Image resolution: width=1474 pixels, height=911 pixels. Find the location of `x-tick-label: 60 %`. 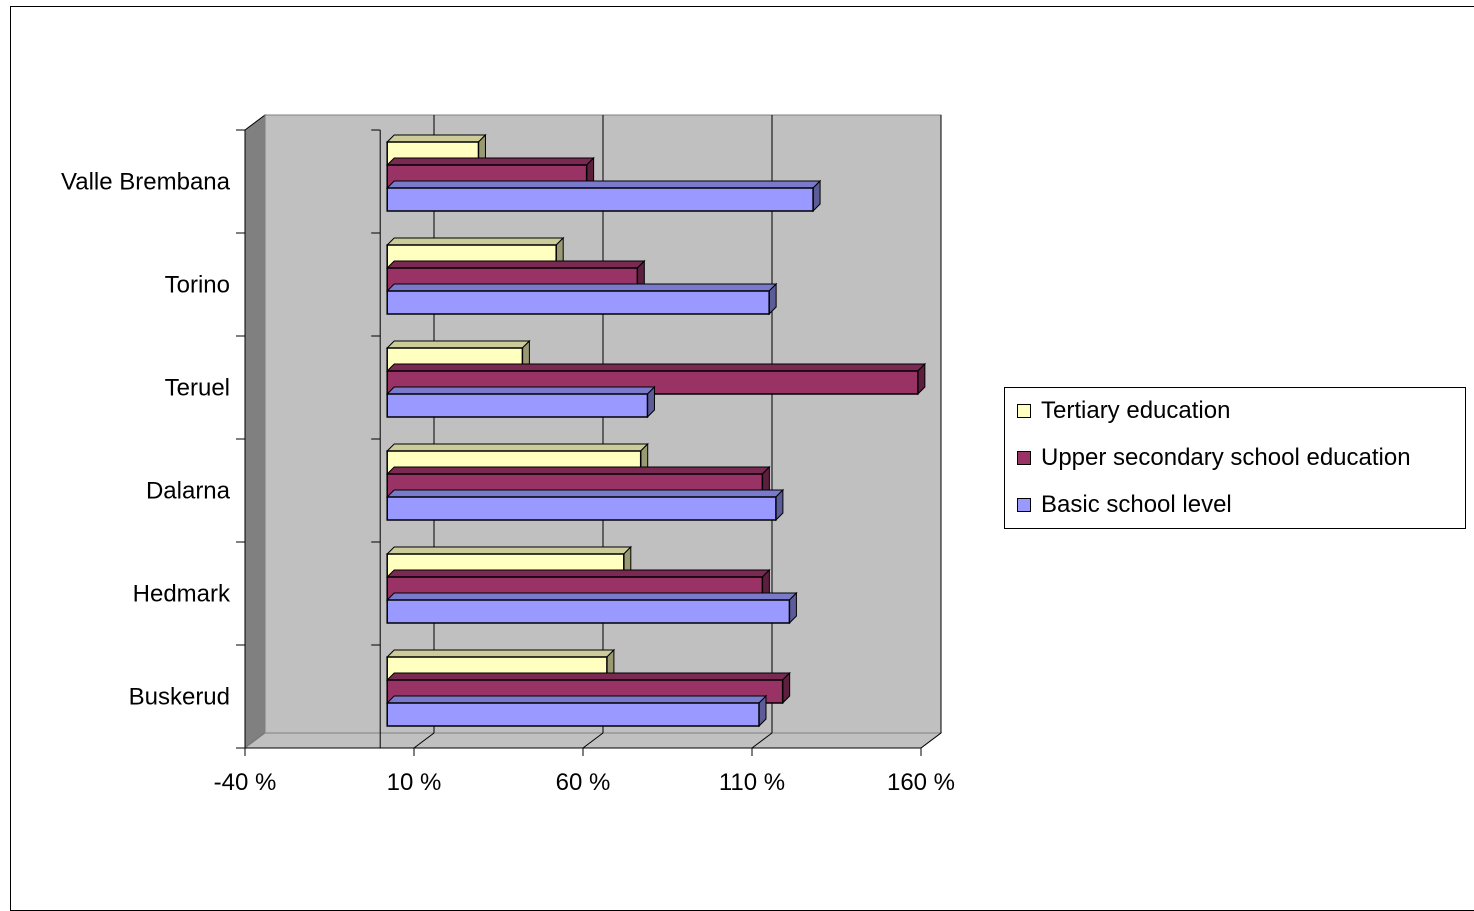

x-tick-label: 60 % is located at coordinates (583, 782).